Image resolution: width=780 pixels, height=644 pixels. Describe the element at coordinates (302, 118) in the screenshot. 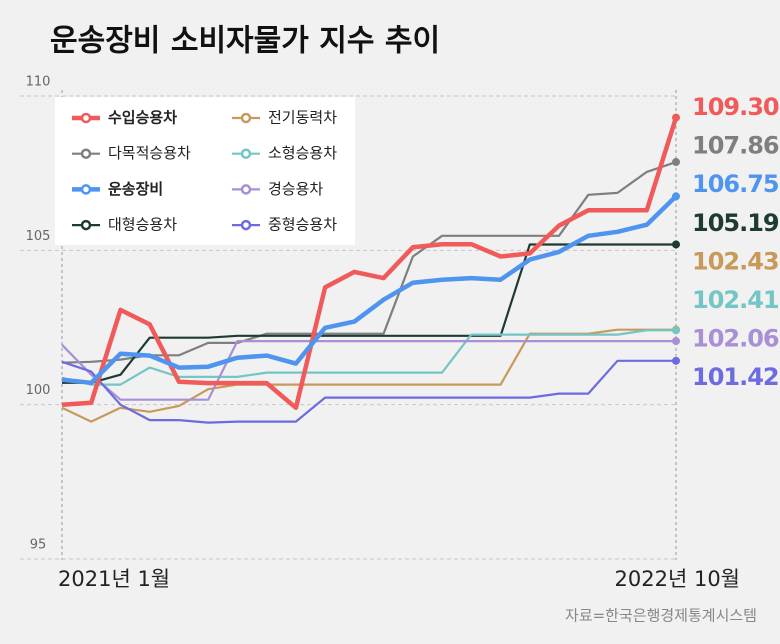

I see `legend-label: 전기동력차` at that location.